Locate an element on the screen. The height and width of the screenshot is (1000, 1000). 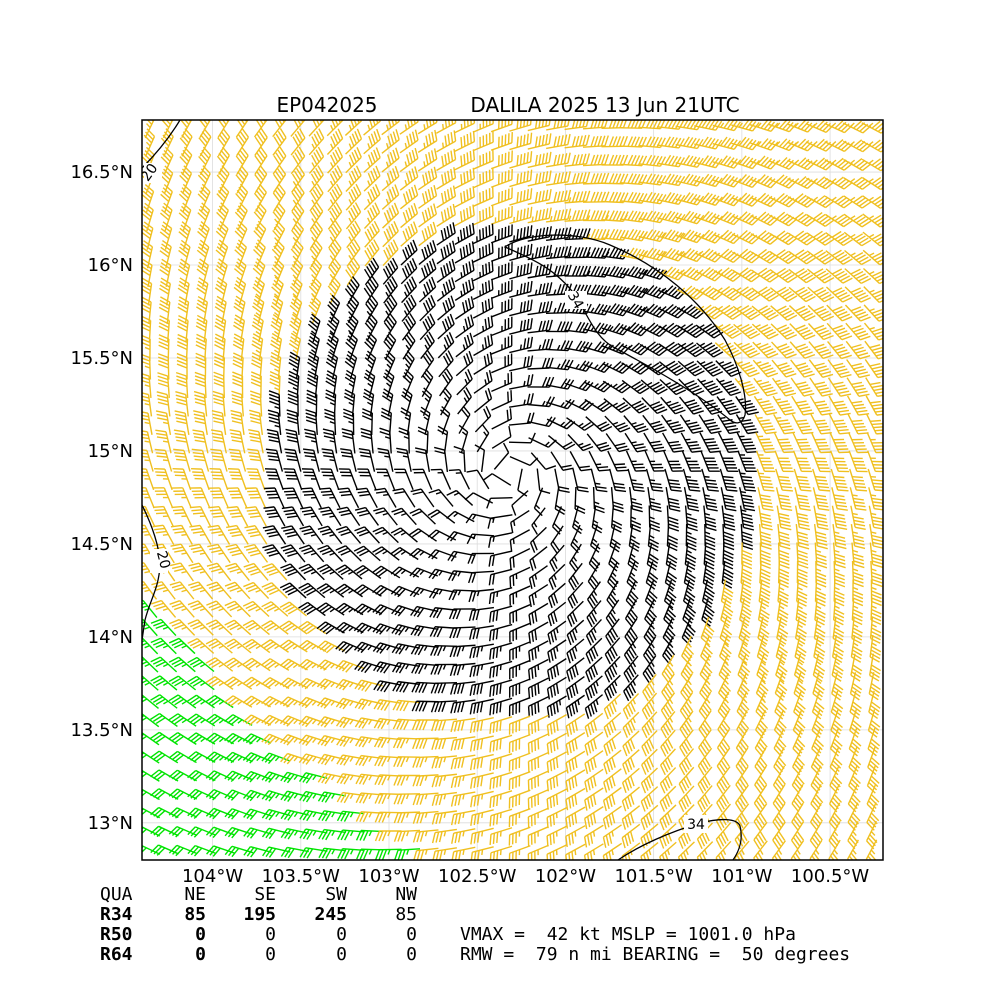
table-cell: 195 is located at coordinates (259, 914).